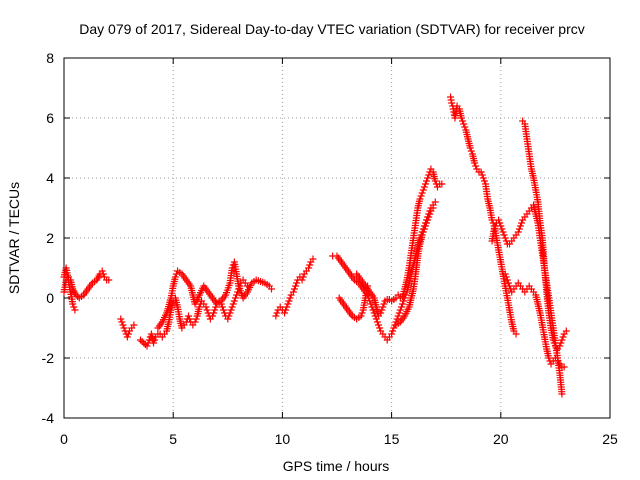 The height and width of the screenshot is (480, 640). I want to click on y-axis-label: SDTVAR / TECUs, so click(14, 238).